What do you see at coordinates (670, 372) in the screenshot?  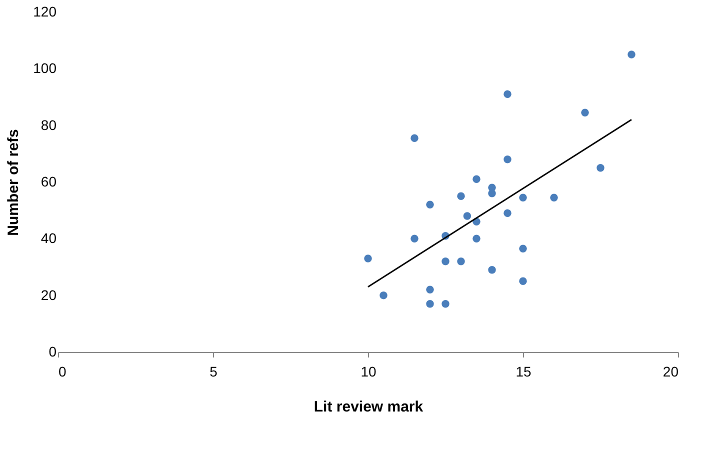 I see `x-tick-label: 20` at bounding box center [670, 372].